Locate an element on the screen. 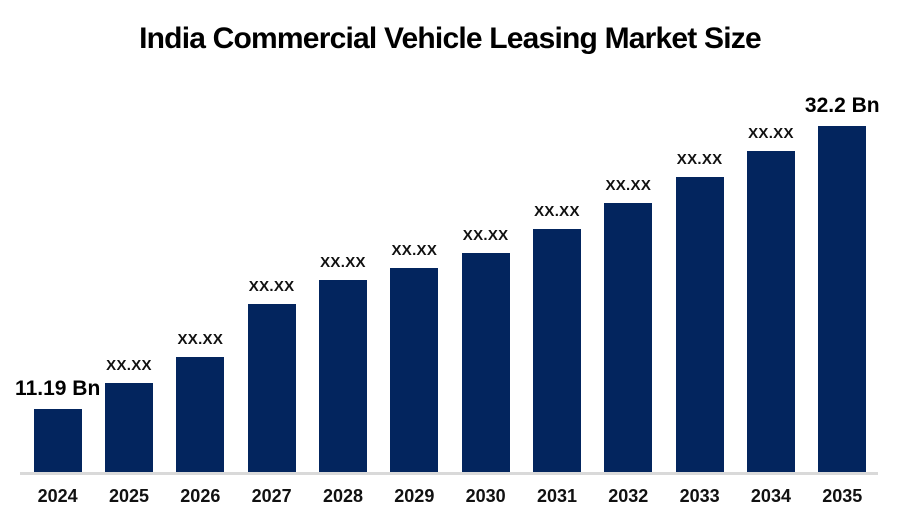  value-label-2028: XX.XX is located at coordinates (343, 262).